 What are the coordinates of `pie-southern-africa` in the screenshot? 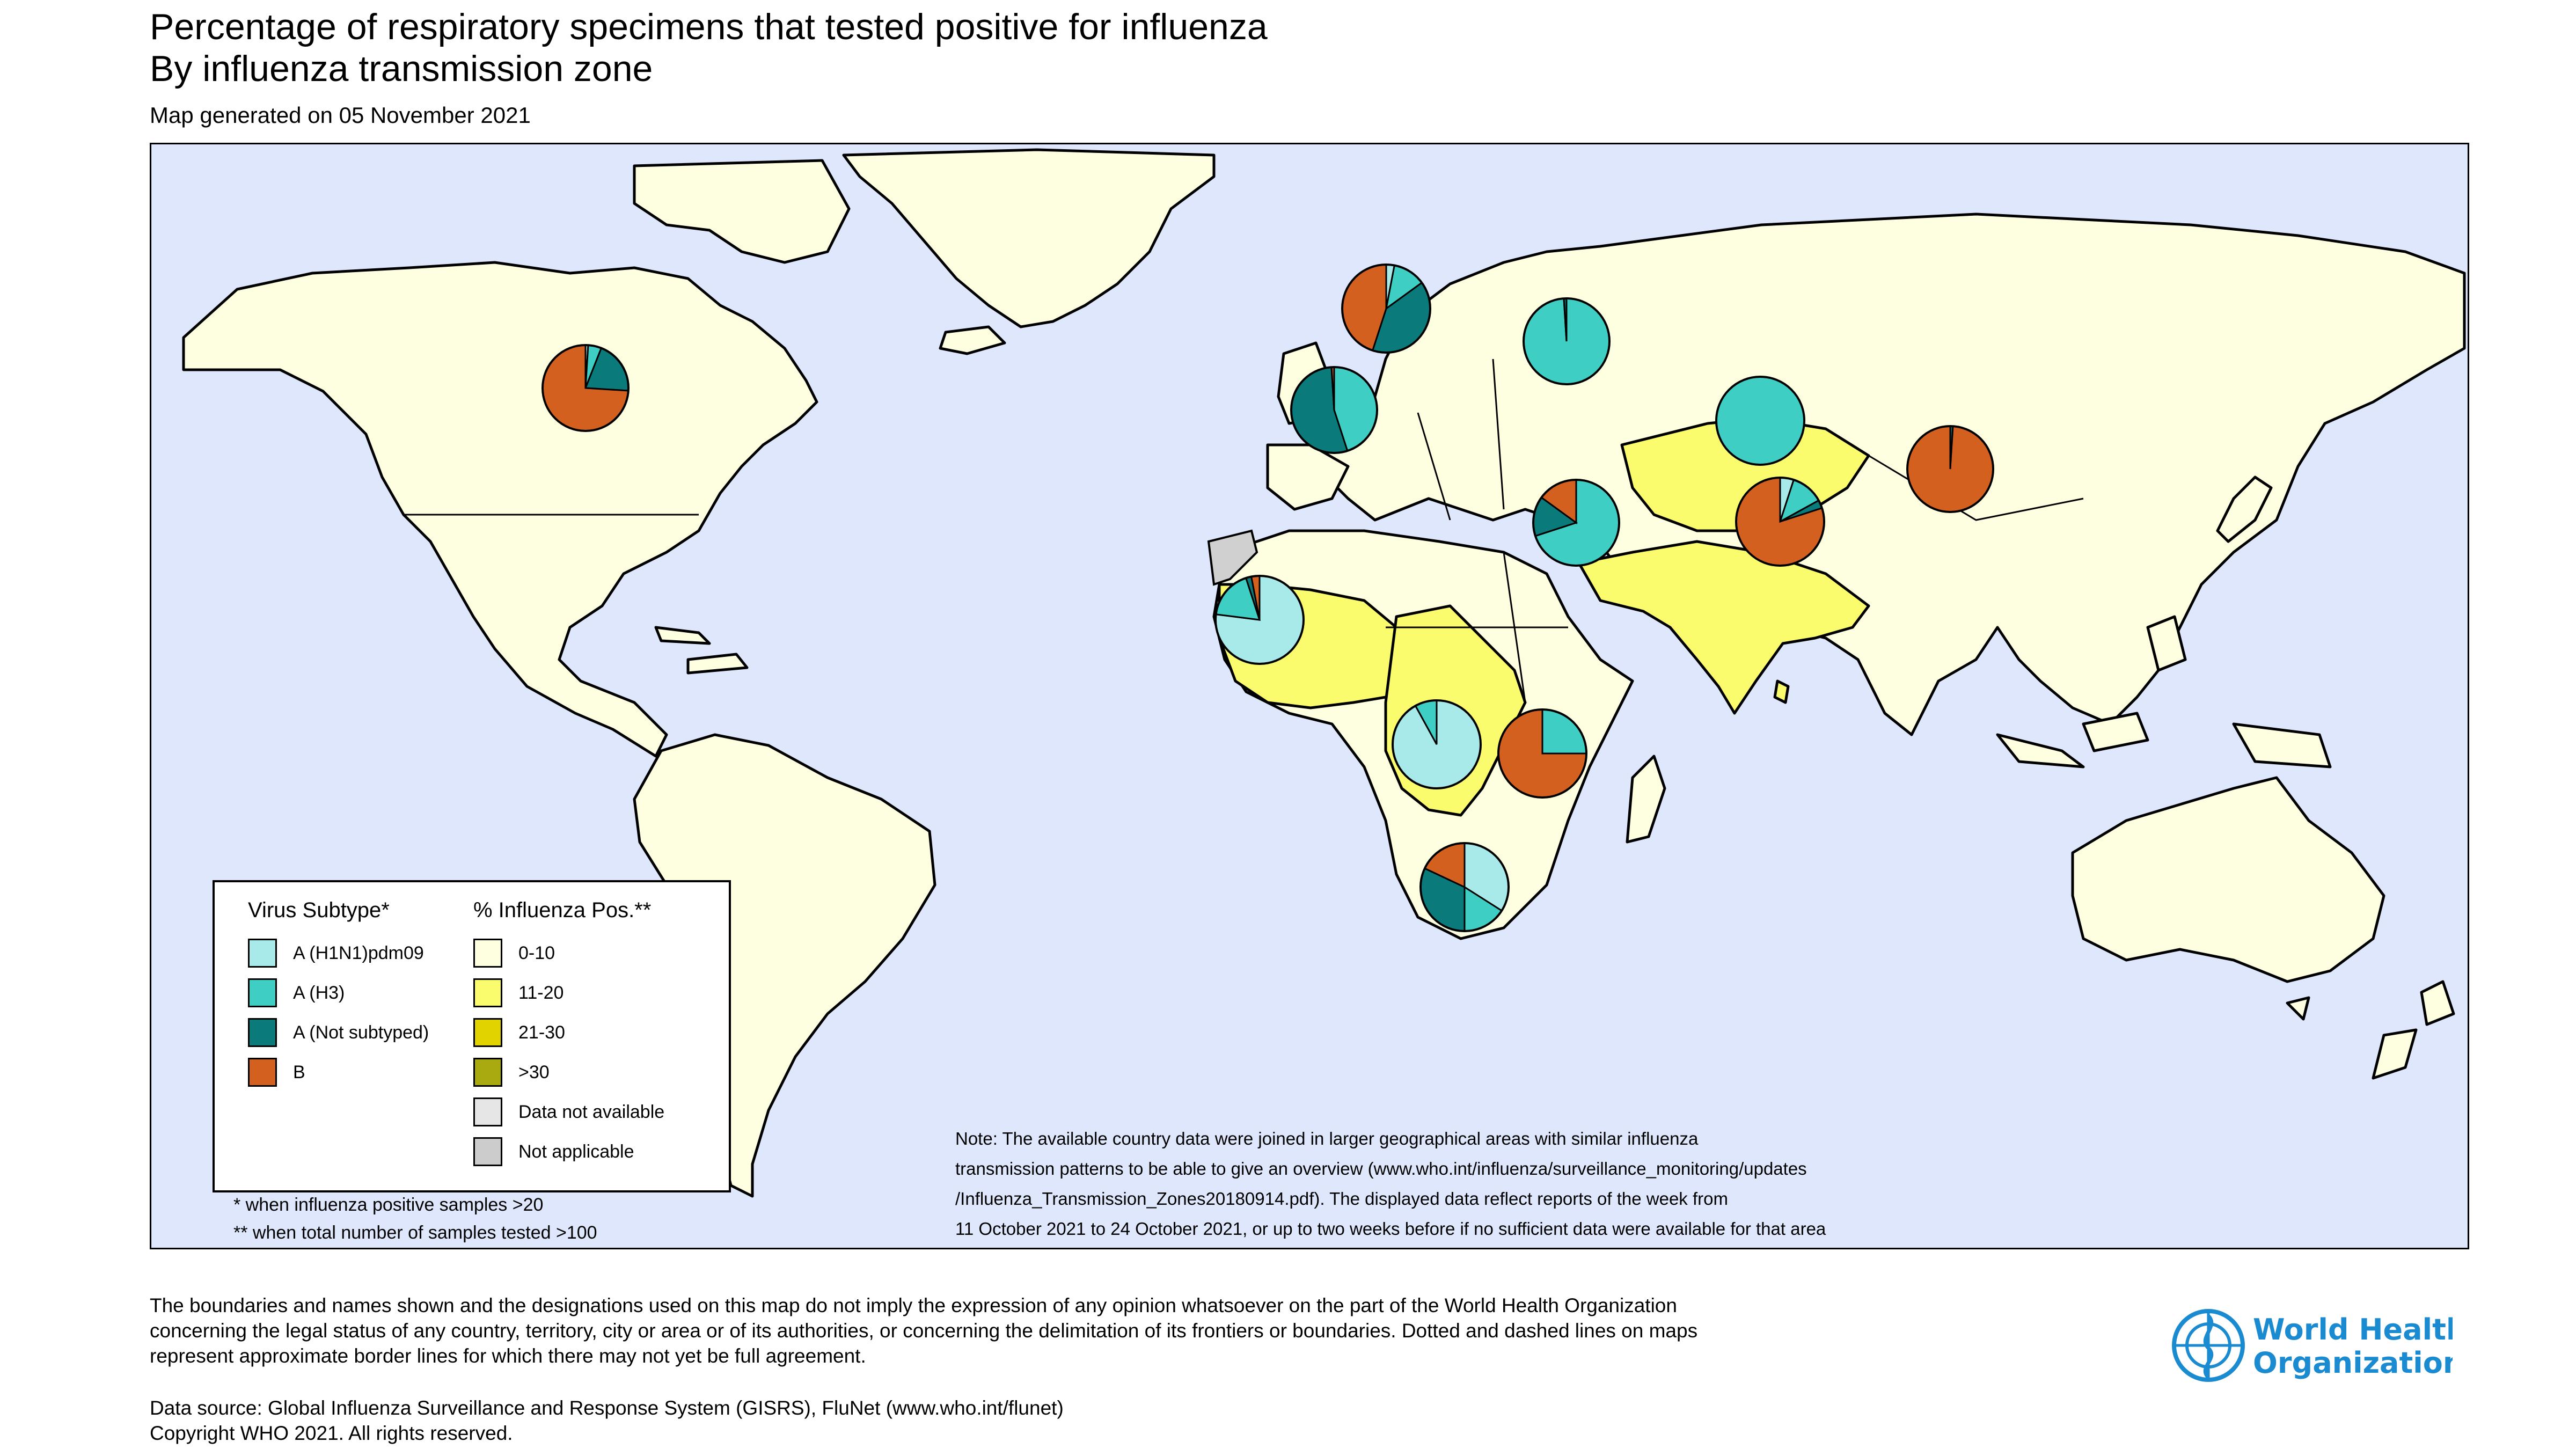 It's located at (1464, 887).